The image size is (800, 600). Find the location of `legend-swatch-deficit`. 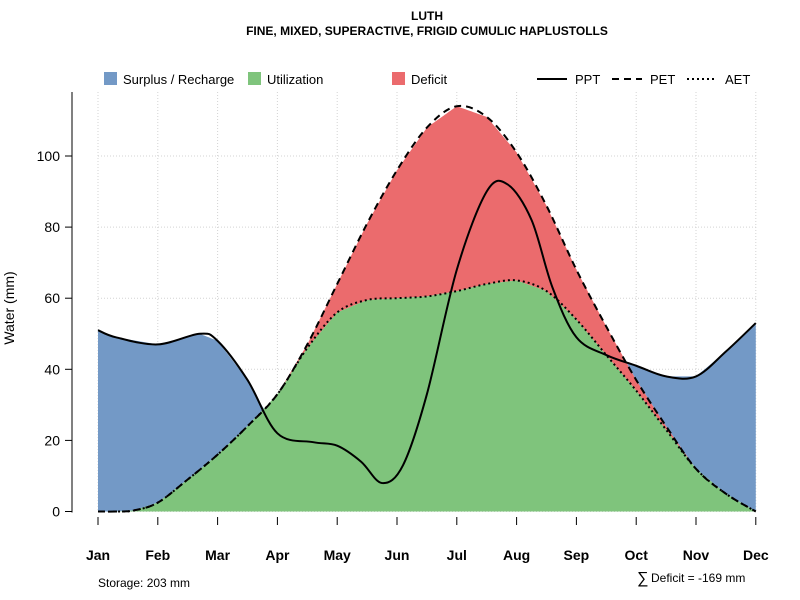

legend-swatch-deficit is located at coordinates (398, 78).